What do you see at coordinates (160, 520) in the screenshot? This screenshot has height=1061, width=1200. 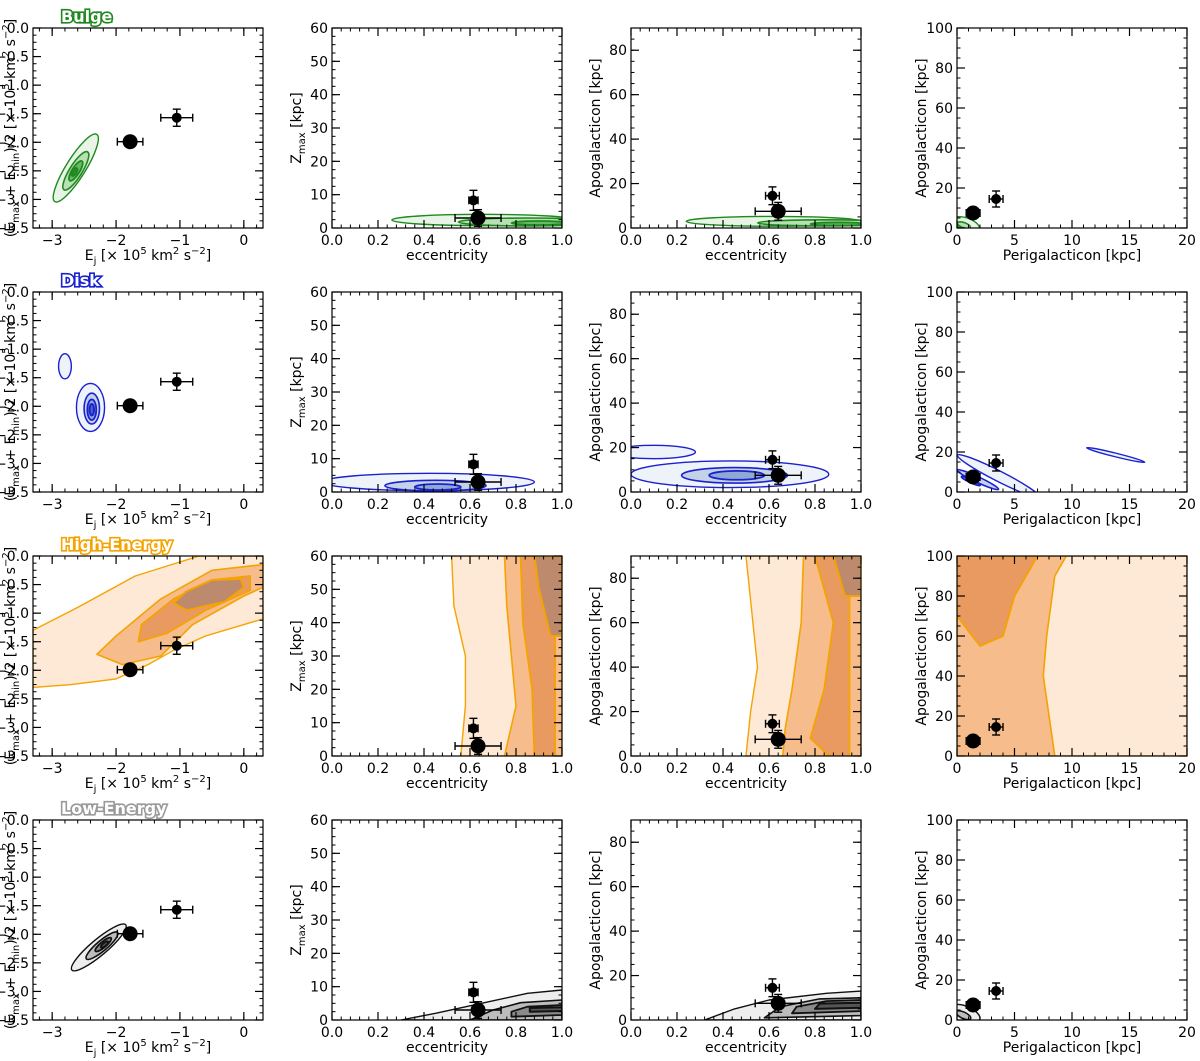 I see `axis-label-part: km` at bounding box center [160, 520].